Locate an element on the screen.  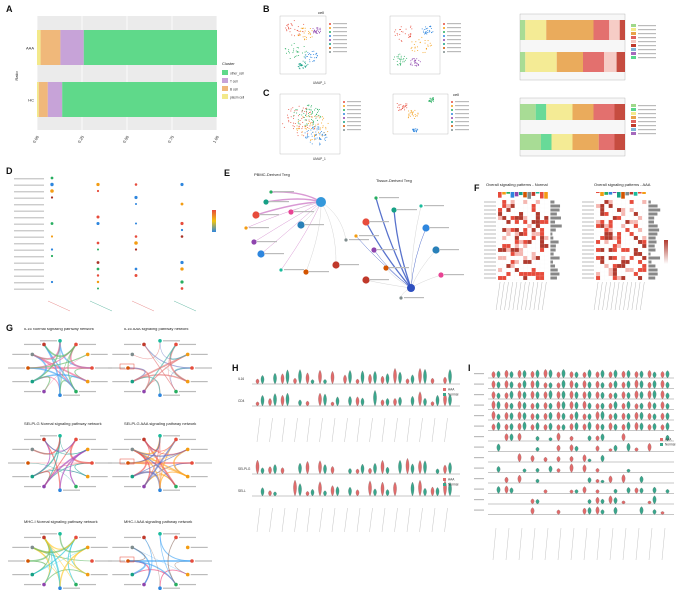
legend-label: AAA is located at coordinates (451, 480).